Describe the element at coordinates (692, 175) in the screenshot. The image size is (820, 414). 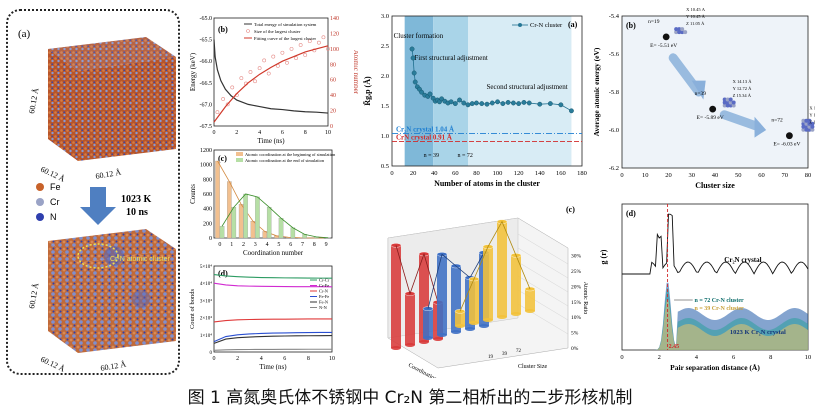
I see `x-tick-label: 30` at that location.